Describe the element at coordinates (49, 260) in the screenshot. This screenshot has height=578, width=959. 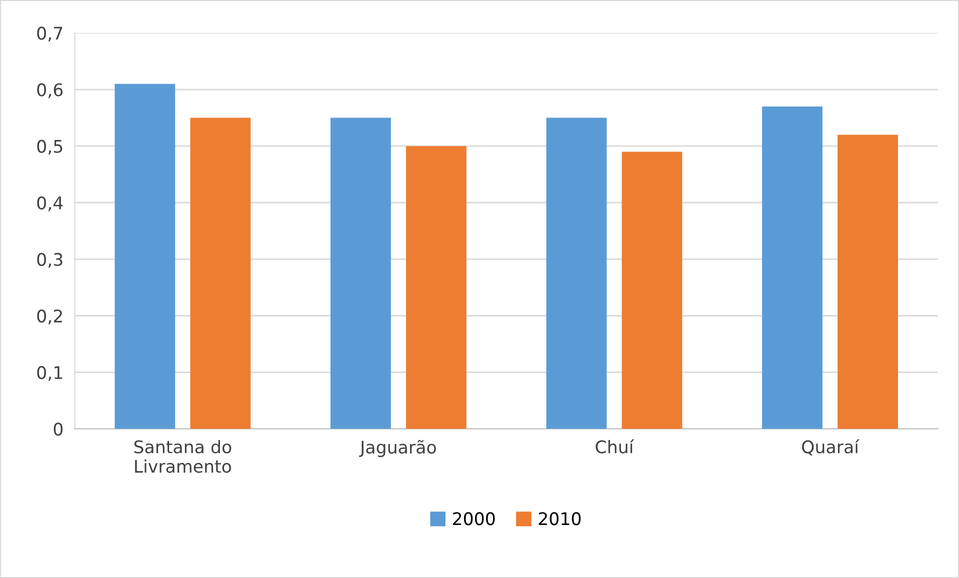
I see `y-tick-label: 0,3` at that location.